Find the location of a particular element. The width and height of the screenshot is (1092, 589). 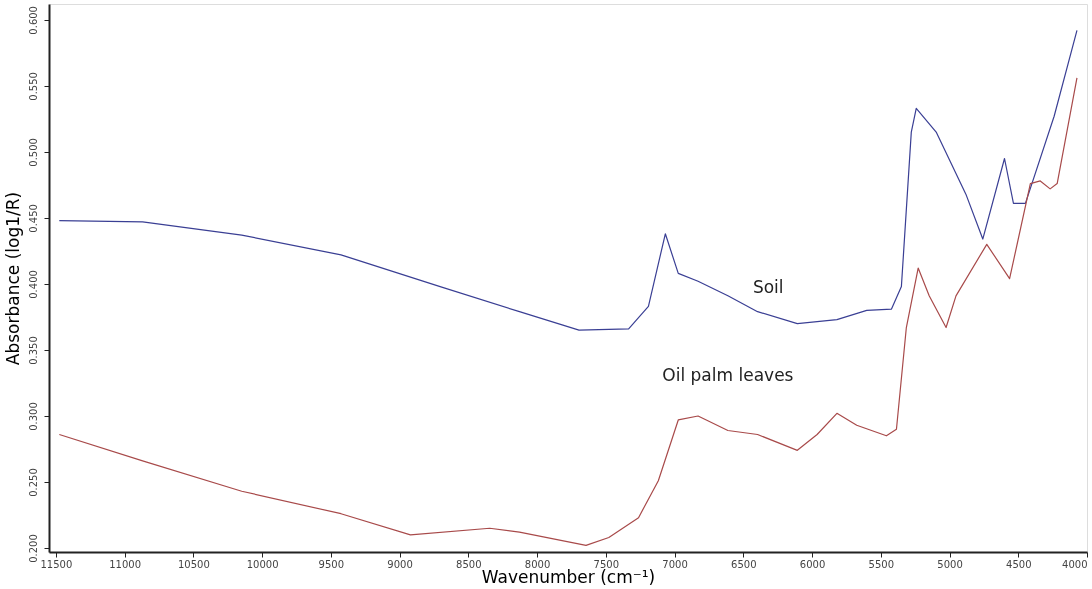

x-tick-label: 5500 is located at coordinates (881, 564).